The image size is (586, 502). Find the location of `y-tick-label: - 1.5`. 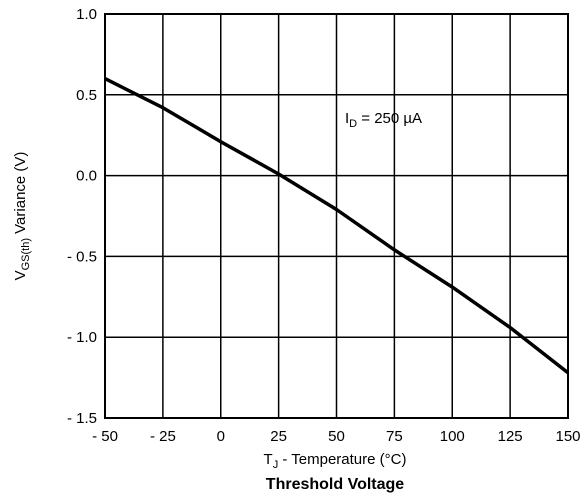

y-tick-label: - 1.5 is located at coordinates (82, 418).